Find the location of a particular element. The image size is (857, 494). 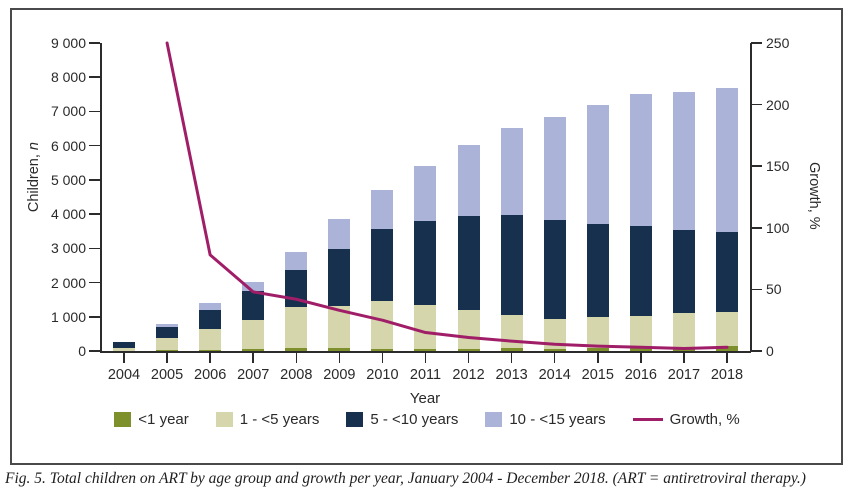

y-axis-tick-label-left: 8 000 is located at coordinates (68, 77).